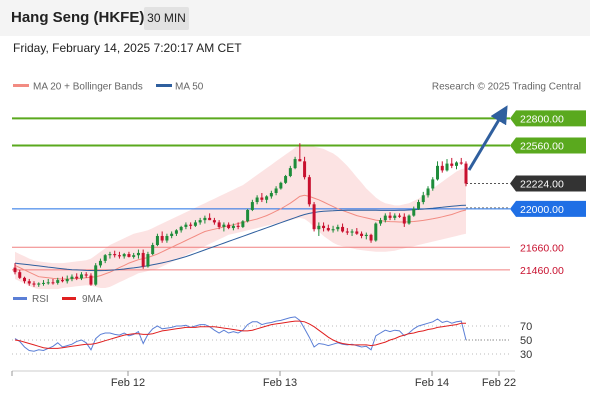  What do you see at coordinates (542, 210) in the screenshot?
I see `level-label-text: 22000.00` at bounding box center [542, 210].